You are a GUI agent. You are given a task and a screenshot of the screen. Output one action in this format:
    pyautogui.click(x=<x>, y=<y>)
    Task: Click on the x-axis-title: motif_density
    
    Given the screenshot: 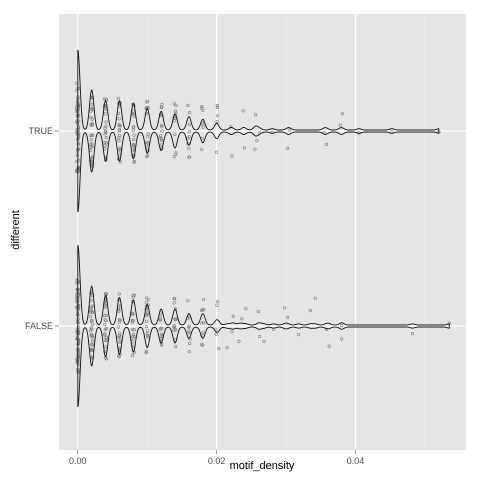 What is the action you would take?
    pyautogui.click(x=262, y=466)
    